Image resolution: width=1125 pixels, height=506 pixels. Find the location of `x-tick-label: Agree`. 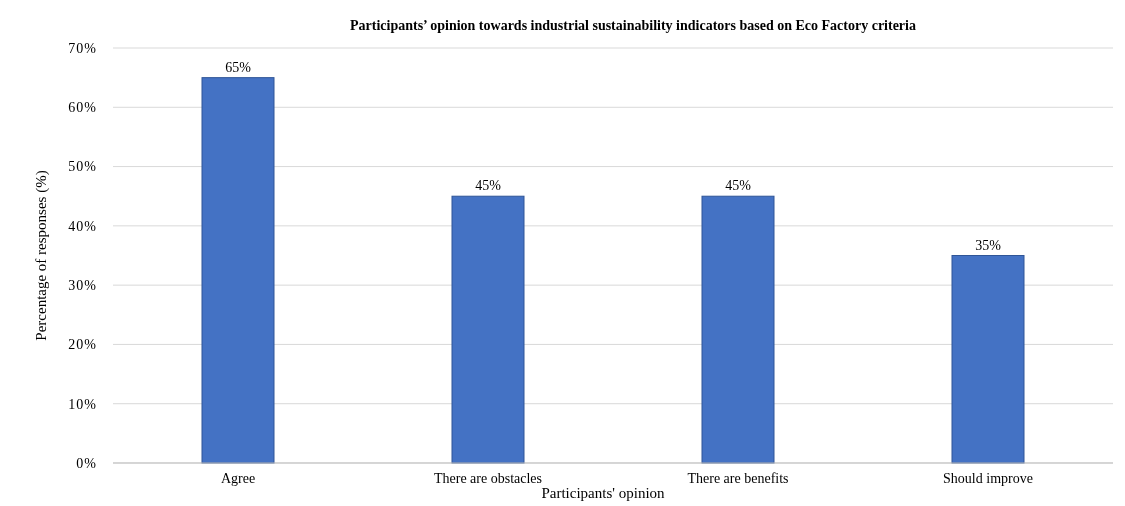

x-tick-label: Agree is located at coordinates (238, 478).